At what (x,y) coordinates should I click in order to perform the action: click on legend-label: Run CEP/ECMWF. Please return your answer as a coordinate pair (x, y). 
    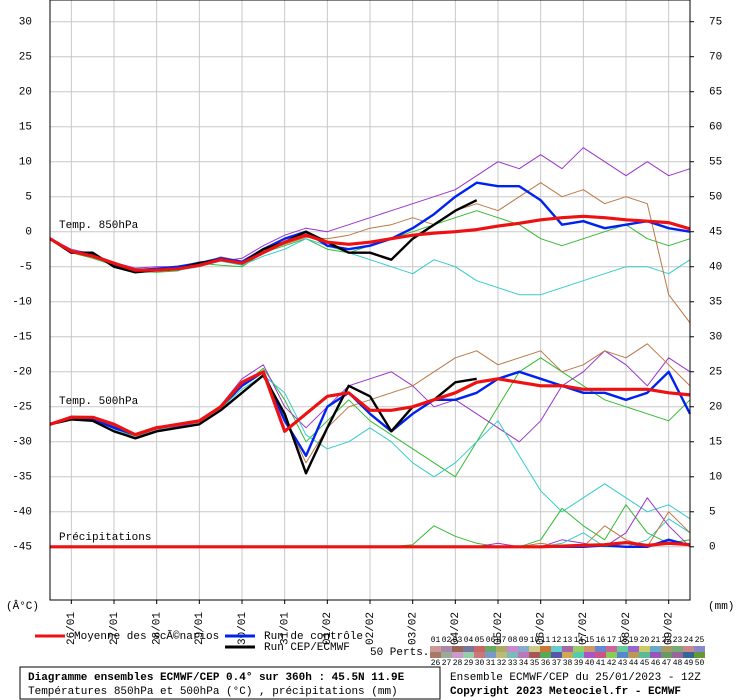
    Looking at the image, I should click on (307, 648).